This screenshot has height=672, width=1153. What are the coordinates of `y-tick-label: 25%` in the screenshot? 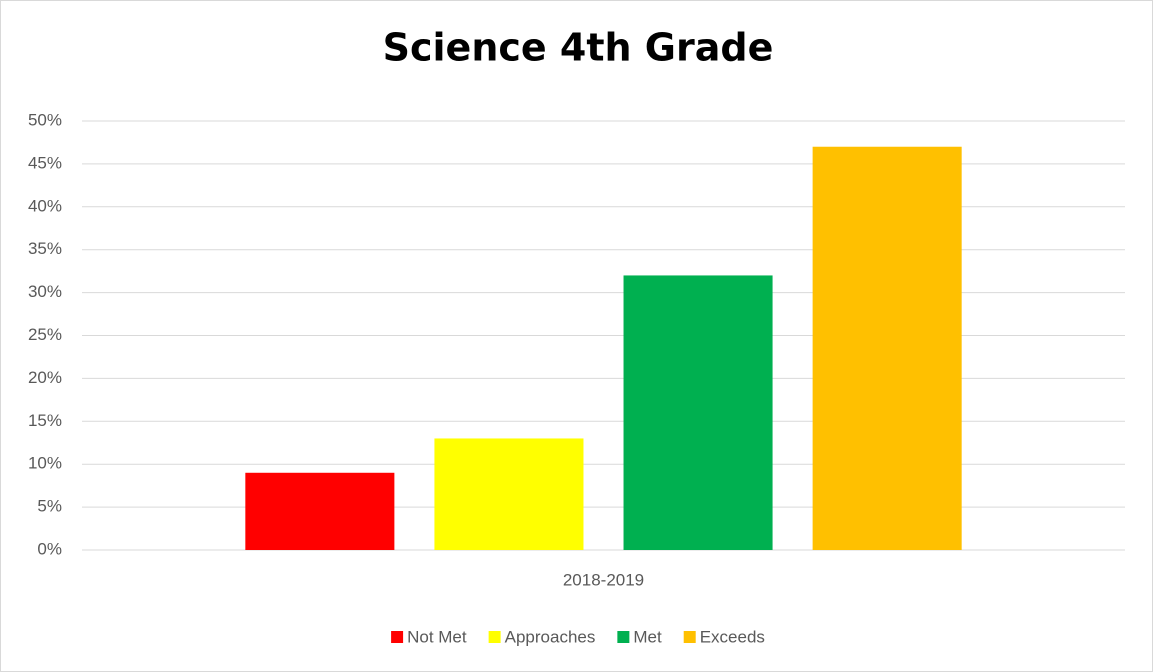 It's located at (45, 334).